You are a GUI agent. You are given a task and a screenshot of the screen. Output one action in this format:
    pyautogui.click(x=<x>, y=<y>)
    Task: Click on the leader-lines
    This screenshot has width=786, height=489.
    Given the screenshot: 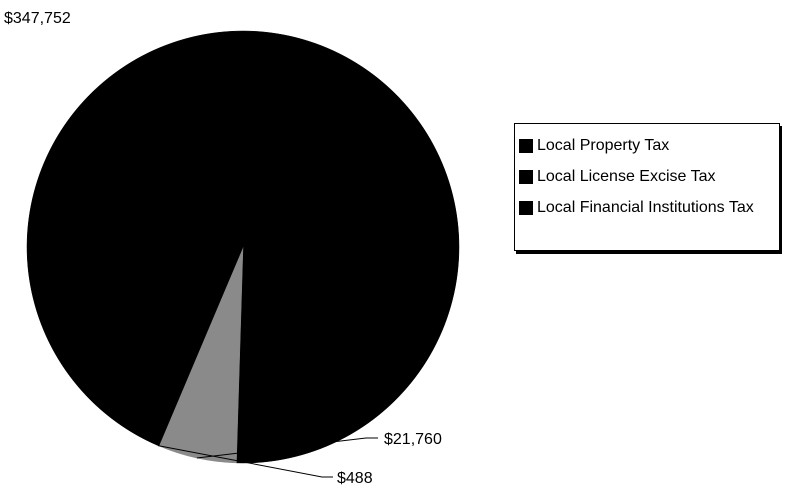 What is the action you would take?
    pyautogui.click(x=267, y=457)
    